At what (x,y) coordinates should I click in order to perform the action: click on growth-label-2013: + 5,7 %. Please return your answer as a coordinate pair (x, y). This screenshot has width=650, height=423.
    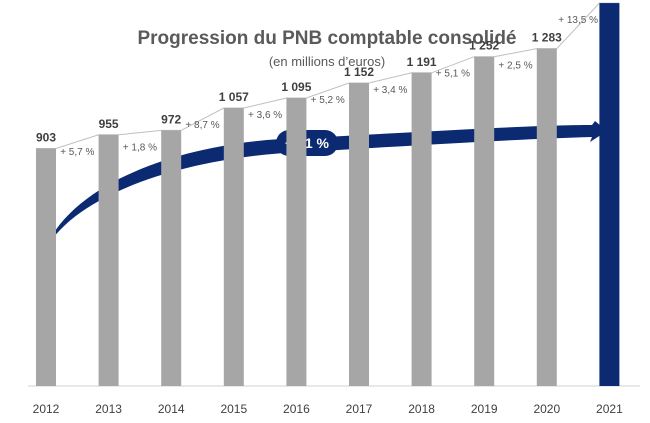
    Looking at the image, I should click on (77, 152).